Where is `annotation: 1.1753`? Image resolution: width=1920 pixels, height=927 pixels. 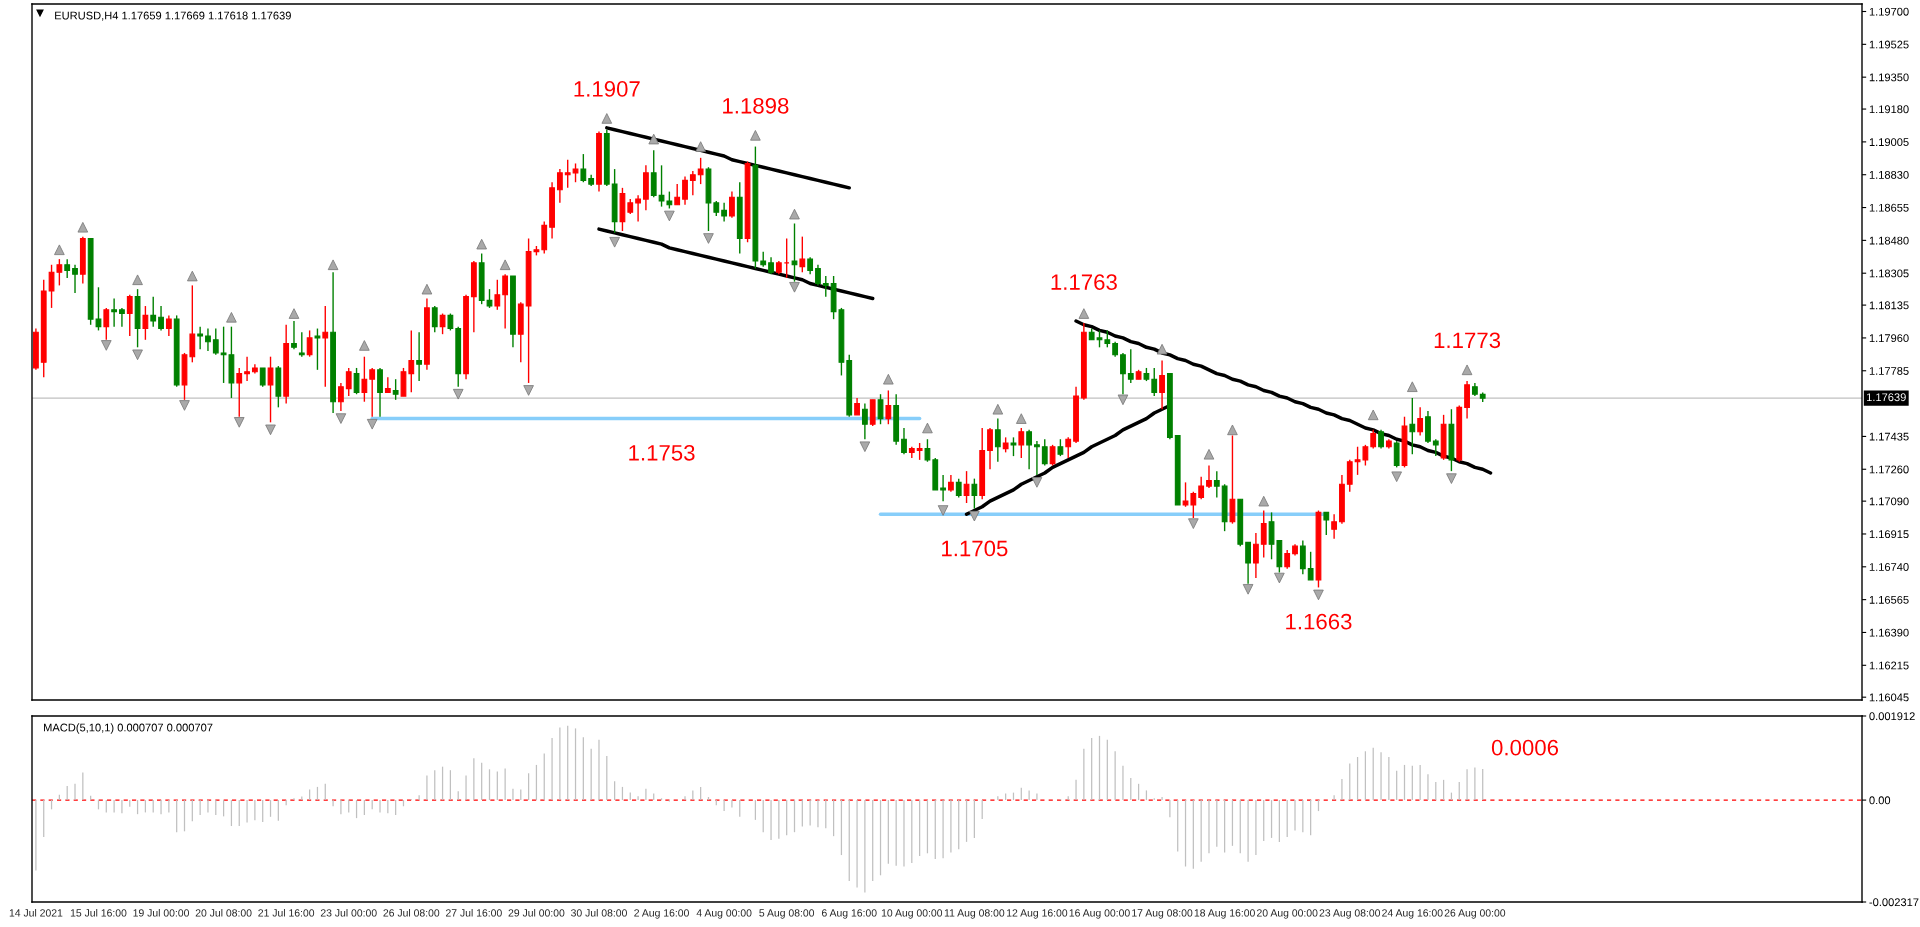 annotation: 1.1753 is located at coordinates (662, 452).